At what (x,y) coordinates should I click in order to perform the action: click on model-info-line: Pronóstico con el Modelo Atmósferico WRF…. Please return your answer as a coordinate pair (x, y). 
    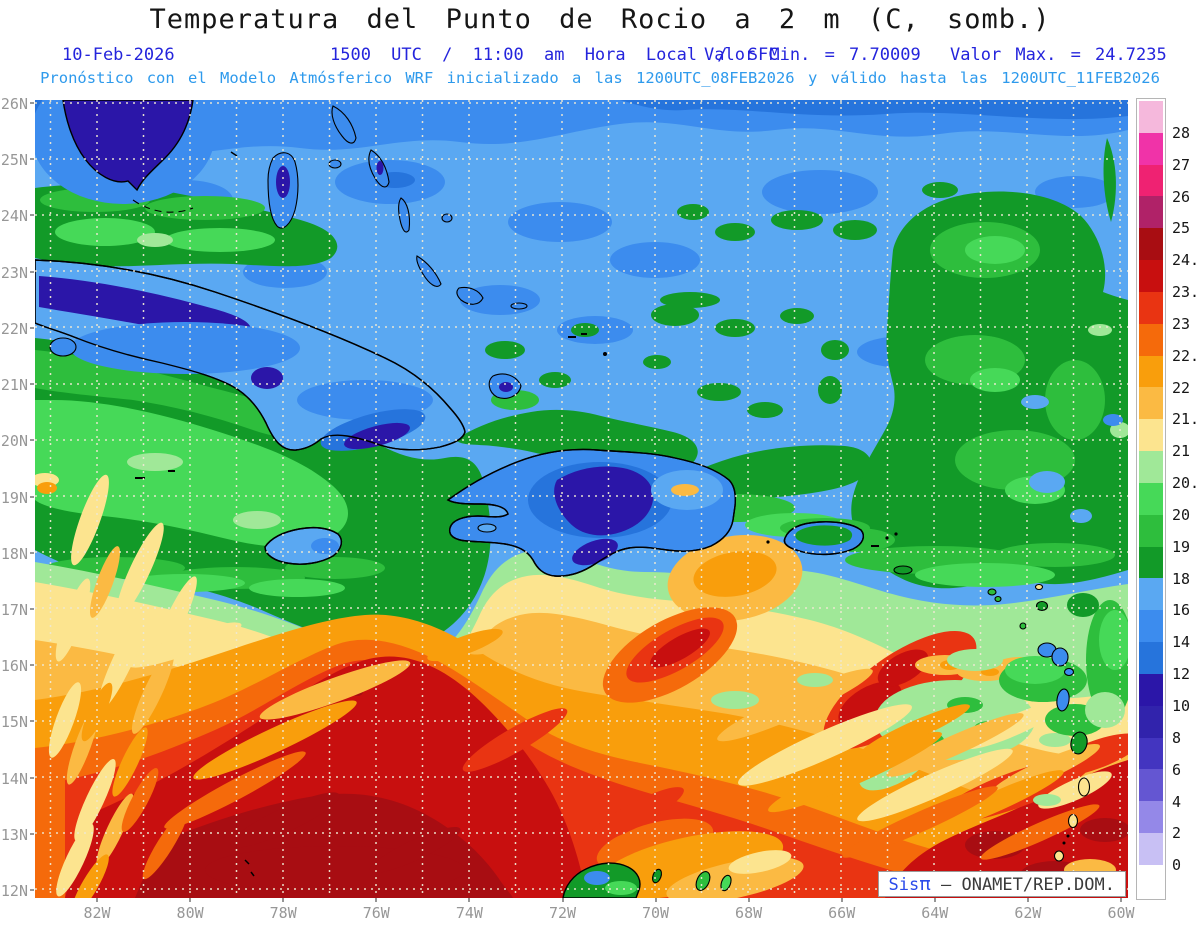
    Looking at the image, I should click on (600, 78).